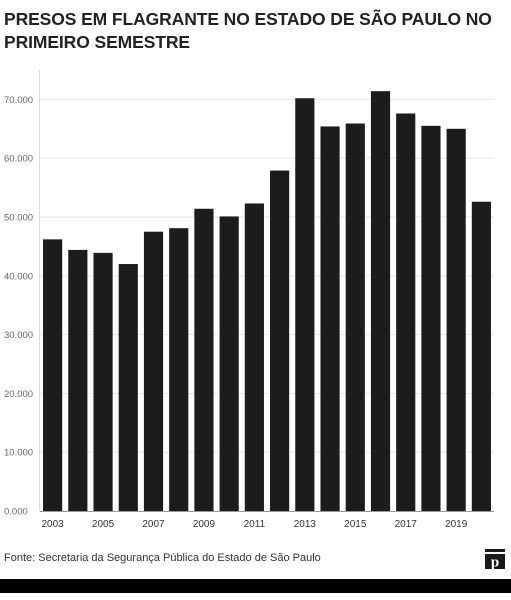  What do you see at coordinates (355, 524) in the screenshot?
I see `x-tick-label: 2015` at bounding box center [355, 524].